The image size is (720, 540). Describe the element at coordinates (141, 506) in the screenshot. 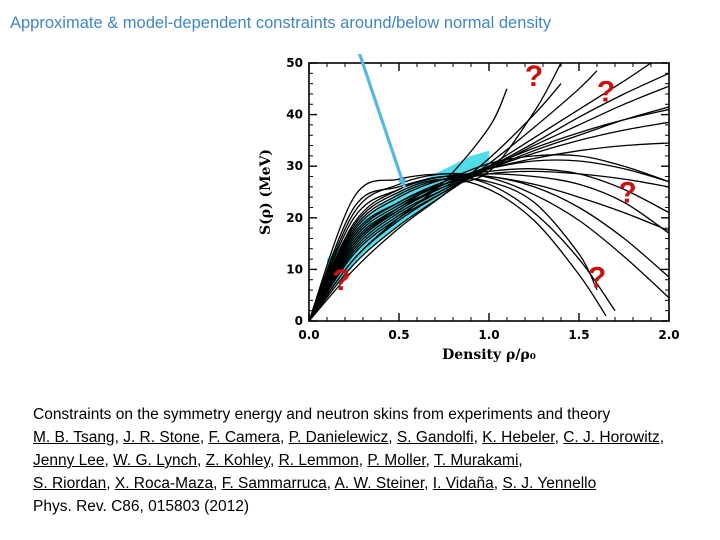

I see `caption-reference: Phys. Rev. C86, 015803 (2012)` at that location.